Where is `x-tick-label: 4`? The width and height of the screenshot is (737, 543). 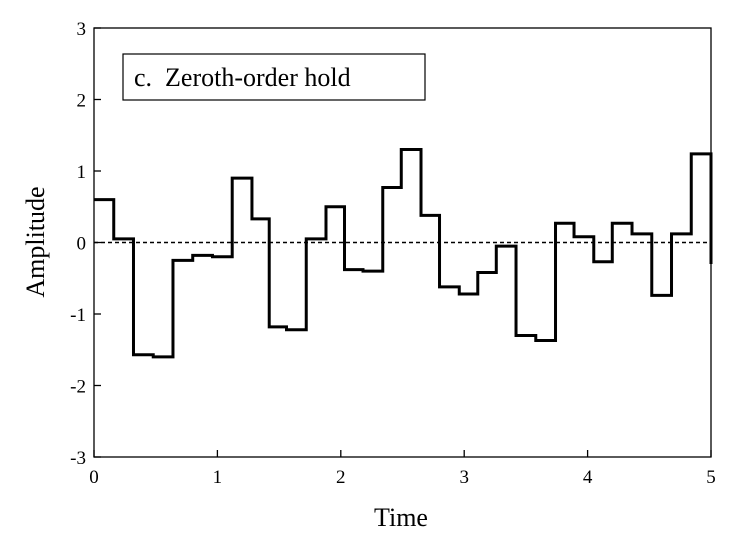
x-tick-label: 4 is located at coordinates (588, 477).